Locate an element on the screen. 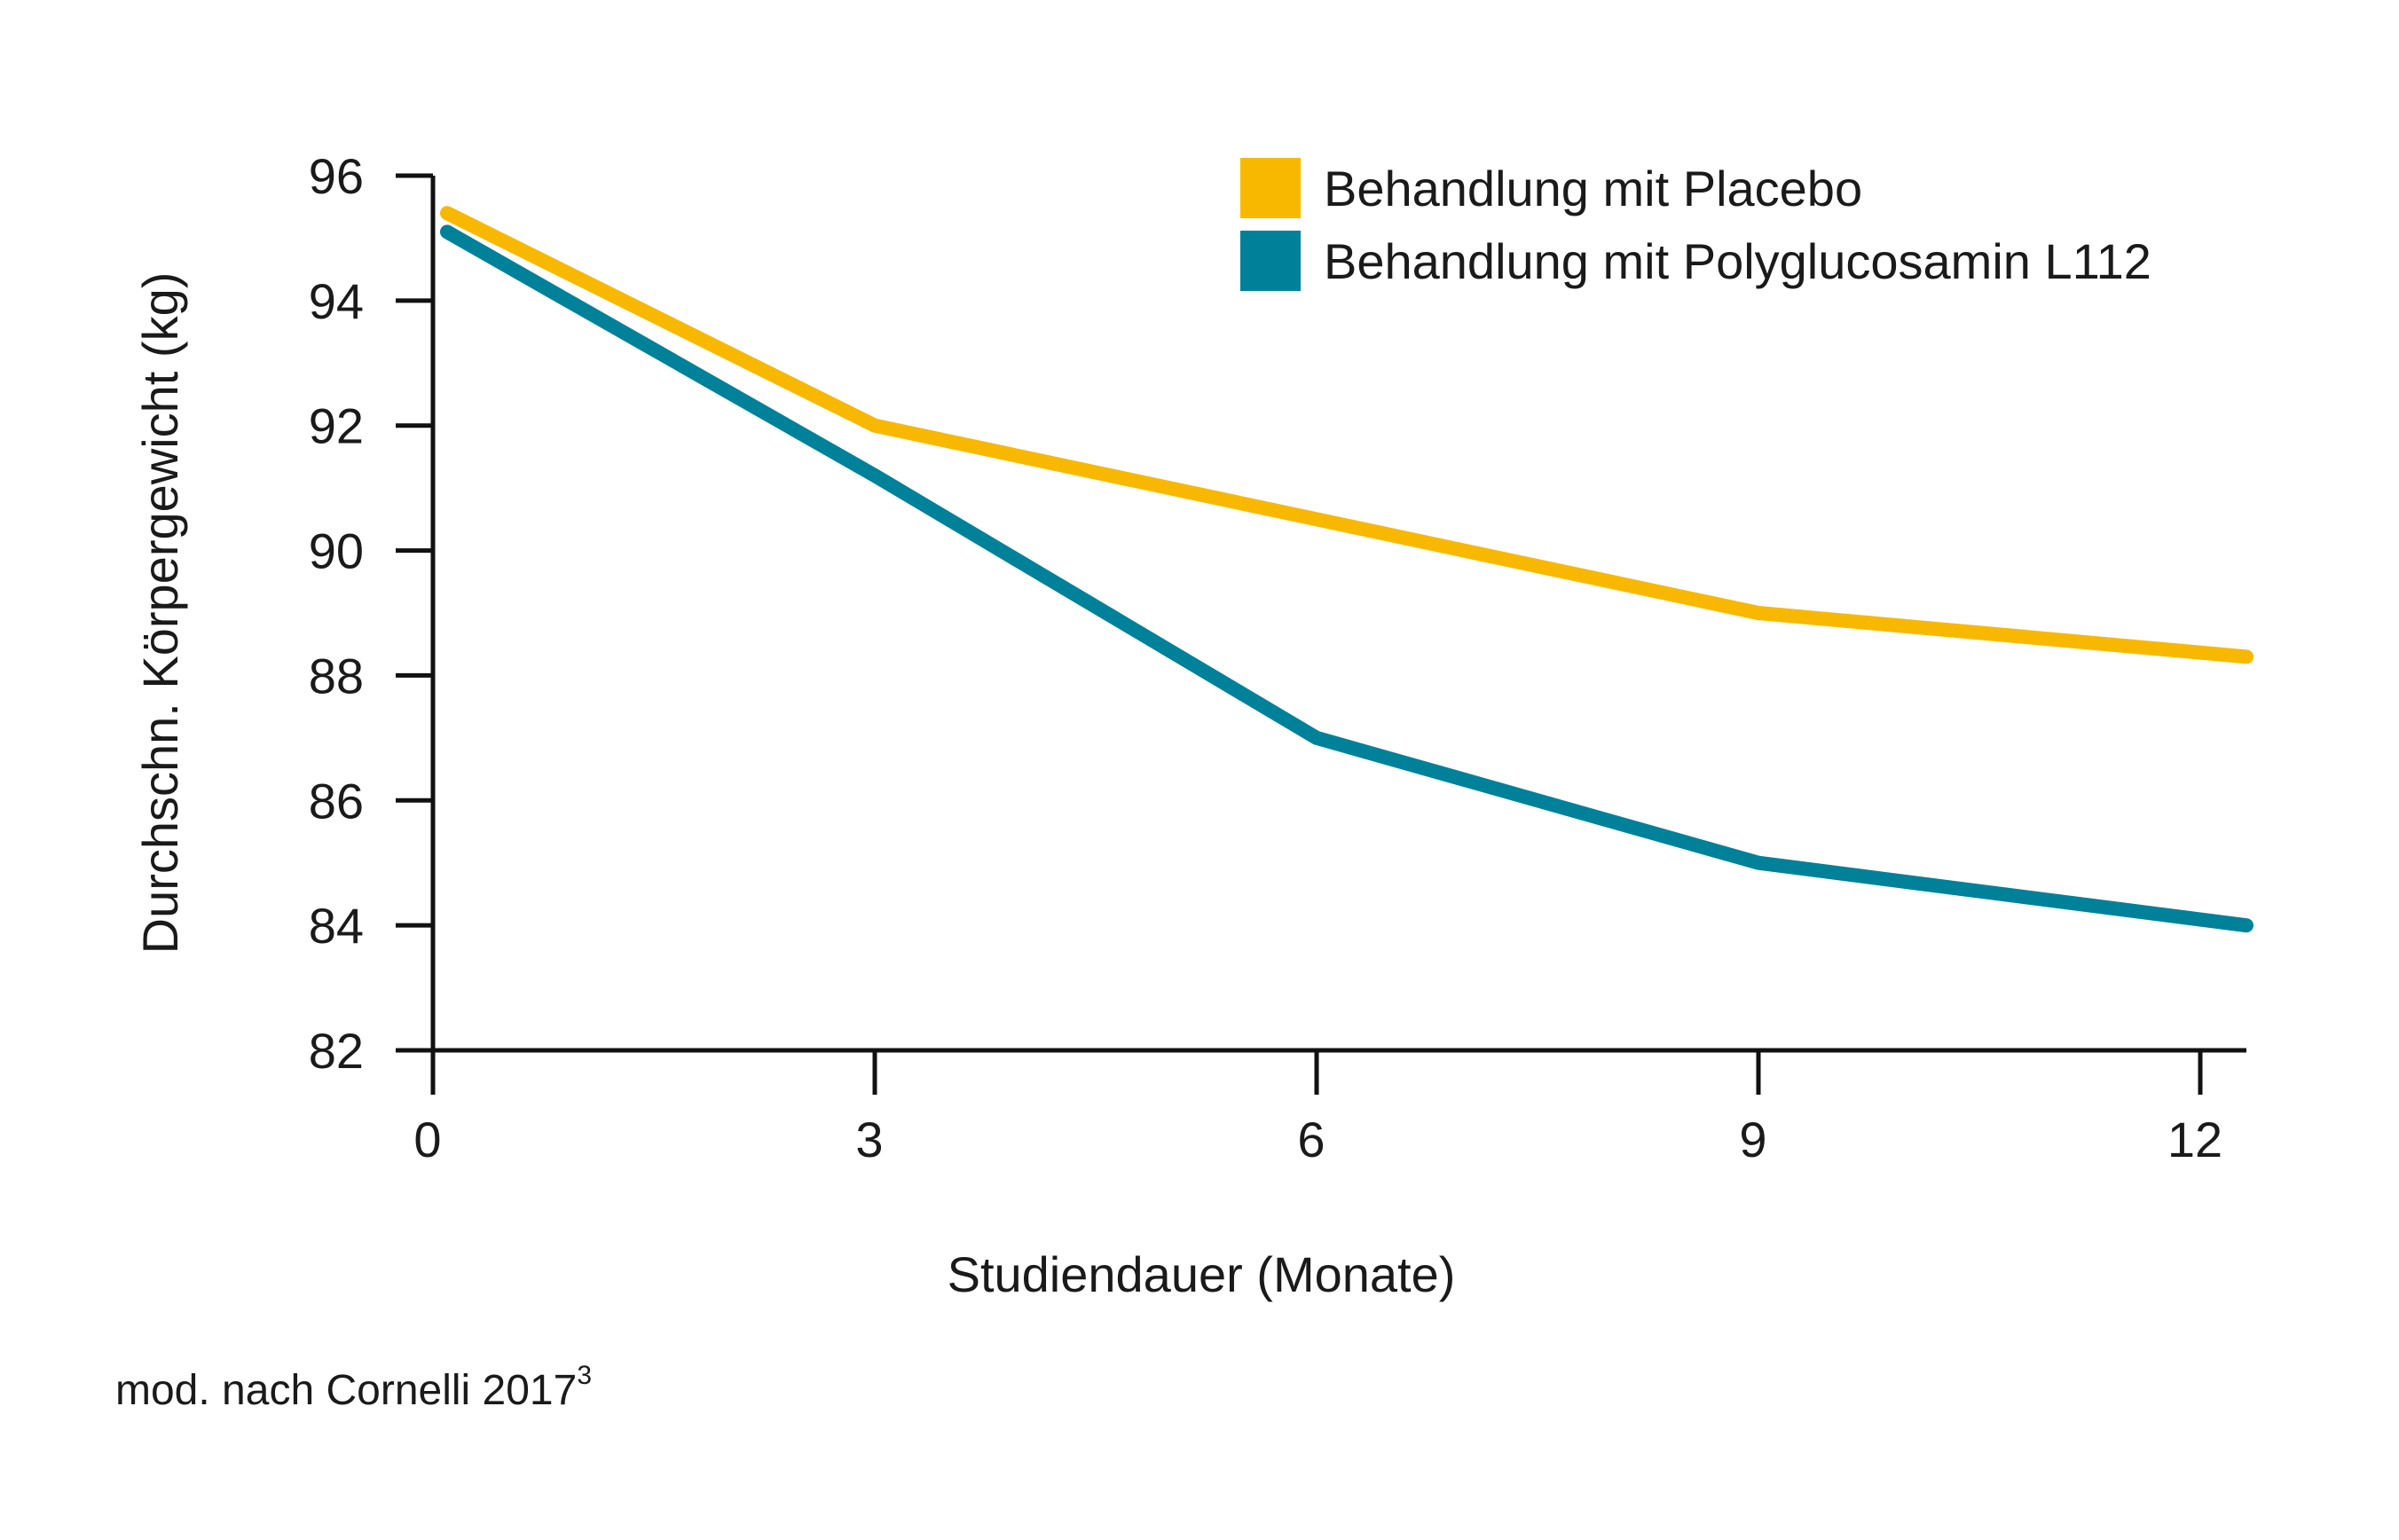  y-tick-label: 90 is located at coordinates (336, 551).